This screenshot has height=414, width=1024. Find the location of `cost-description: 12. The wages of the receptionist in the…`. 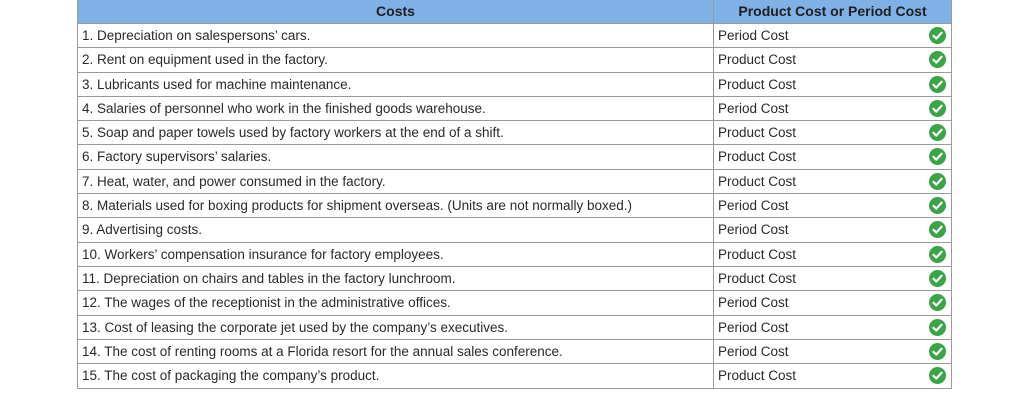

cost-description: 12. The wages of the receptionist in the… is located at coordinates (396, 303).